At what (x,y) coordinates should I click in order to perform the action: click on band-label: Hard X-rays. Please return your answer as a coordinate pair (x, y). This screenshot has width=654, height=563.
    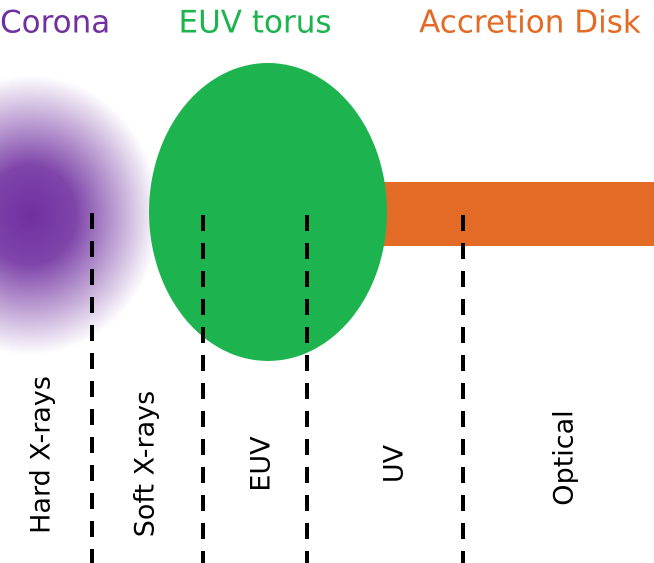
    Looking at the image, I should click on (41, 455).